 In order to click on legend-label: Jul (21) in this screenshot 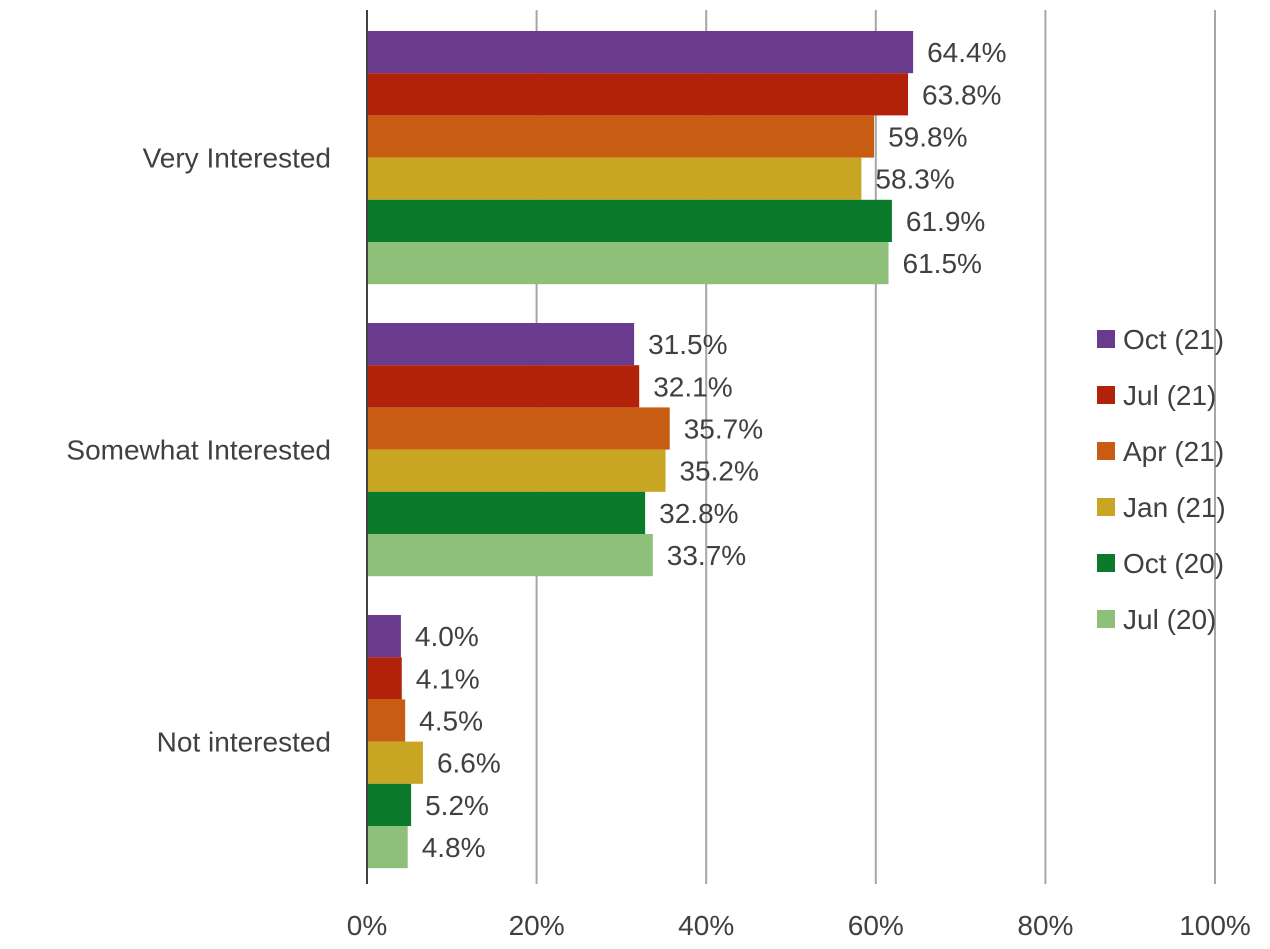, I will do `click(1169, 395)`.